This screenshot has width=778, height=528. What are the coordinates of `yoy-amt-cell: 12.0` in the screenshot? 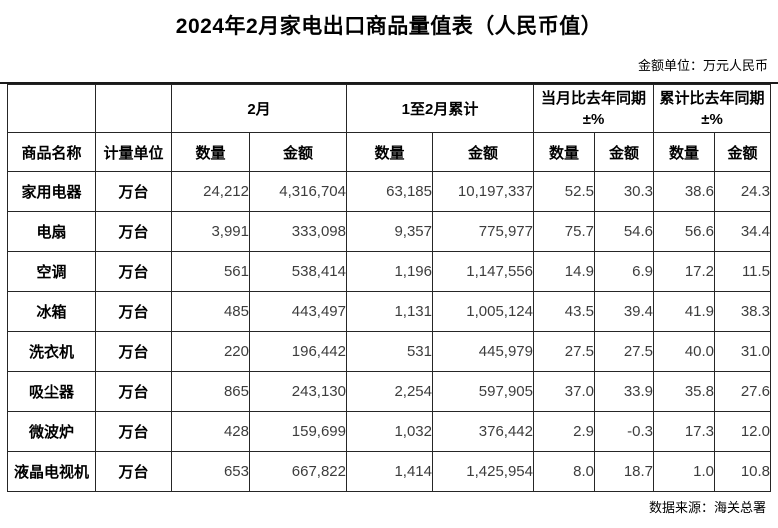 It's located at (743, 431).